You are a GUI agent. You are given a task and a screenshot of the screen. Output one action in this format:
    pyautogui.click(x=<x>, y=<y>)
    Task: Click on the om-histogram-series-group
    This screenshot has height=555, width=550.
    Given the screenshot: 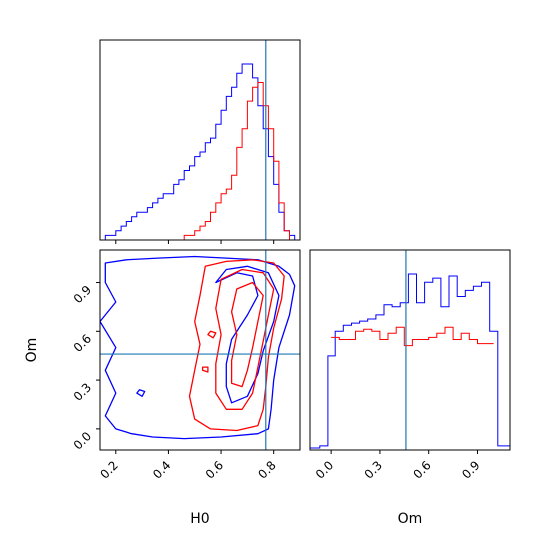 What is the action you would take?
    pyautogui.click(x=410, y=361)
    